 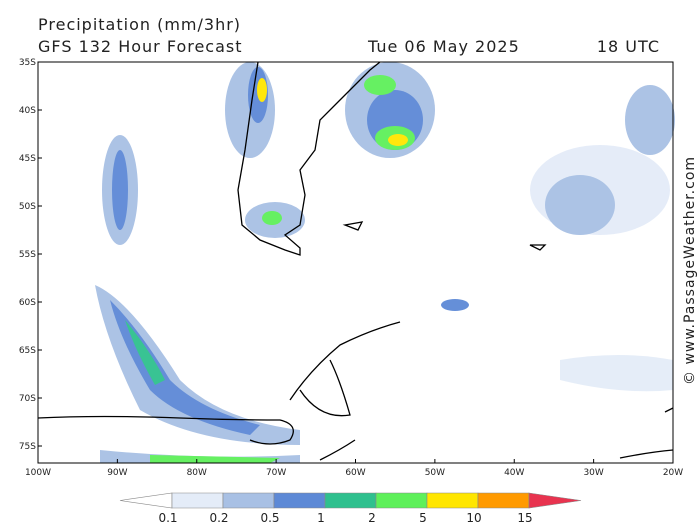 I want to click on lon-label: 50W, so click(x=435, y=473).